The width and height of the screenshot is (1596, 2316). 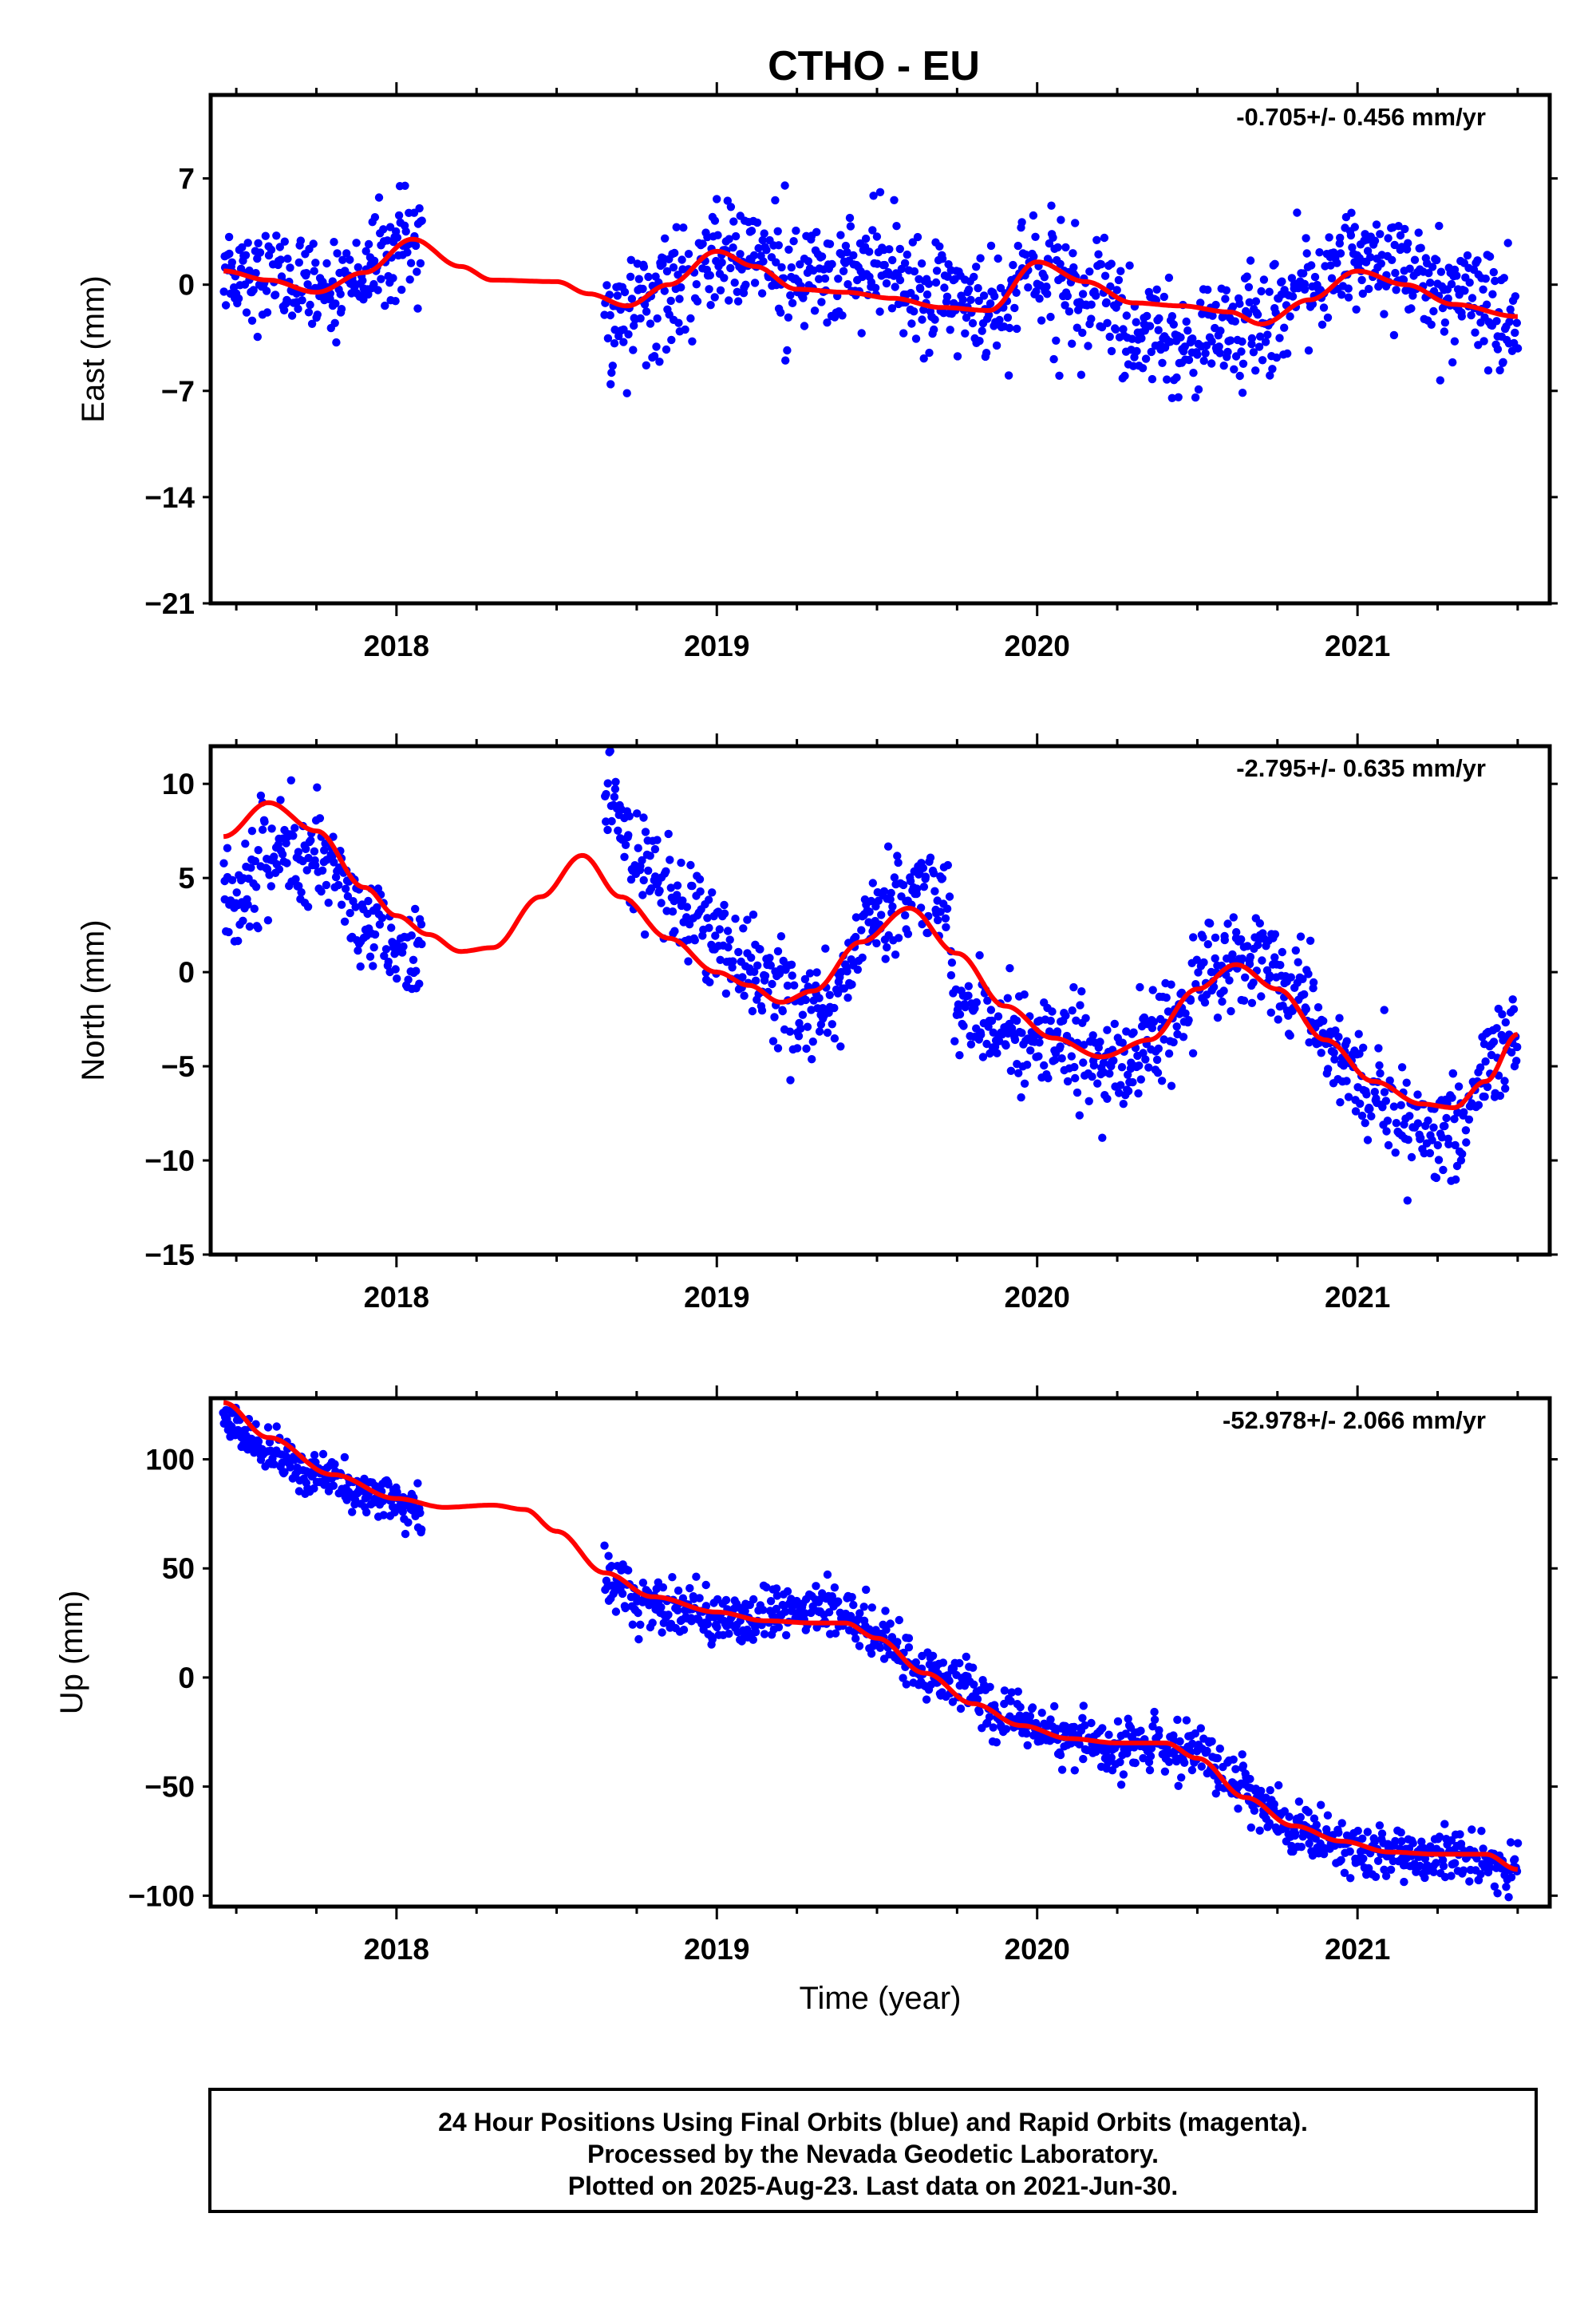 I want to click on y-tick-label: −21, so click(x=169, y=603).